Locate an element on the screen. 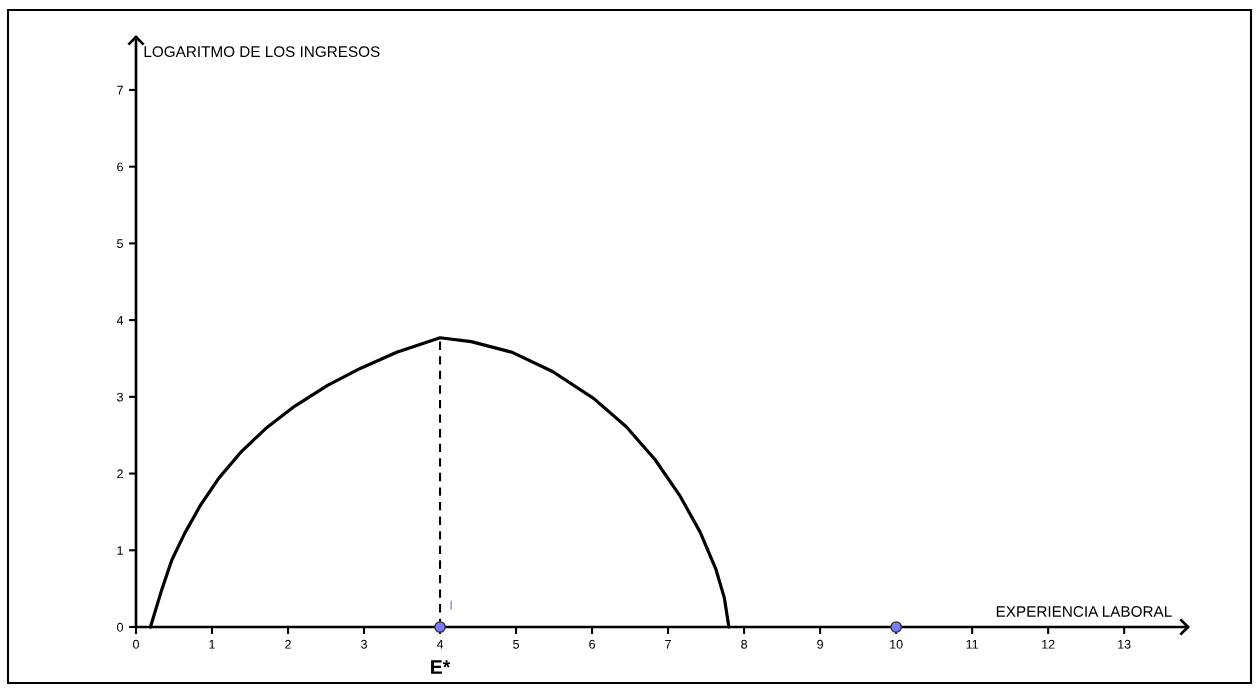 This screenshot has width=1258, height=693. x-tick-label: 7 is located at coordinates (668, 644).